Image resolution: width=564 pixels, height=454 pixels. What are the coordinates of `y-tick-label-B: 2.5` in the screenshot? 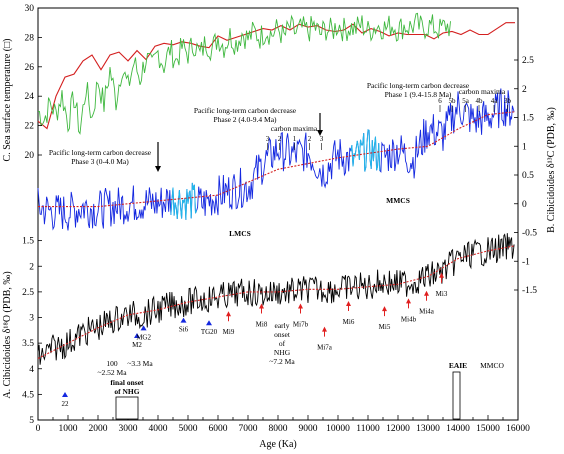 It's located at (528, 61).